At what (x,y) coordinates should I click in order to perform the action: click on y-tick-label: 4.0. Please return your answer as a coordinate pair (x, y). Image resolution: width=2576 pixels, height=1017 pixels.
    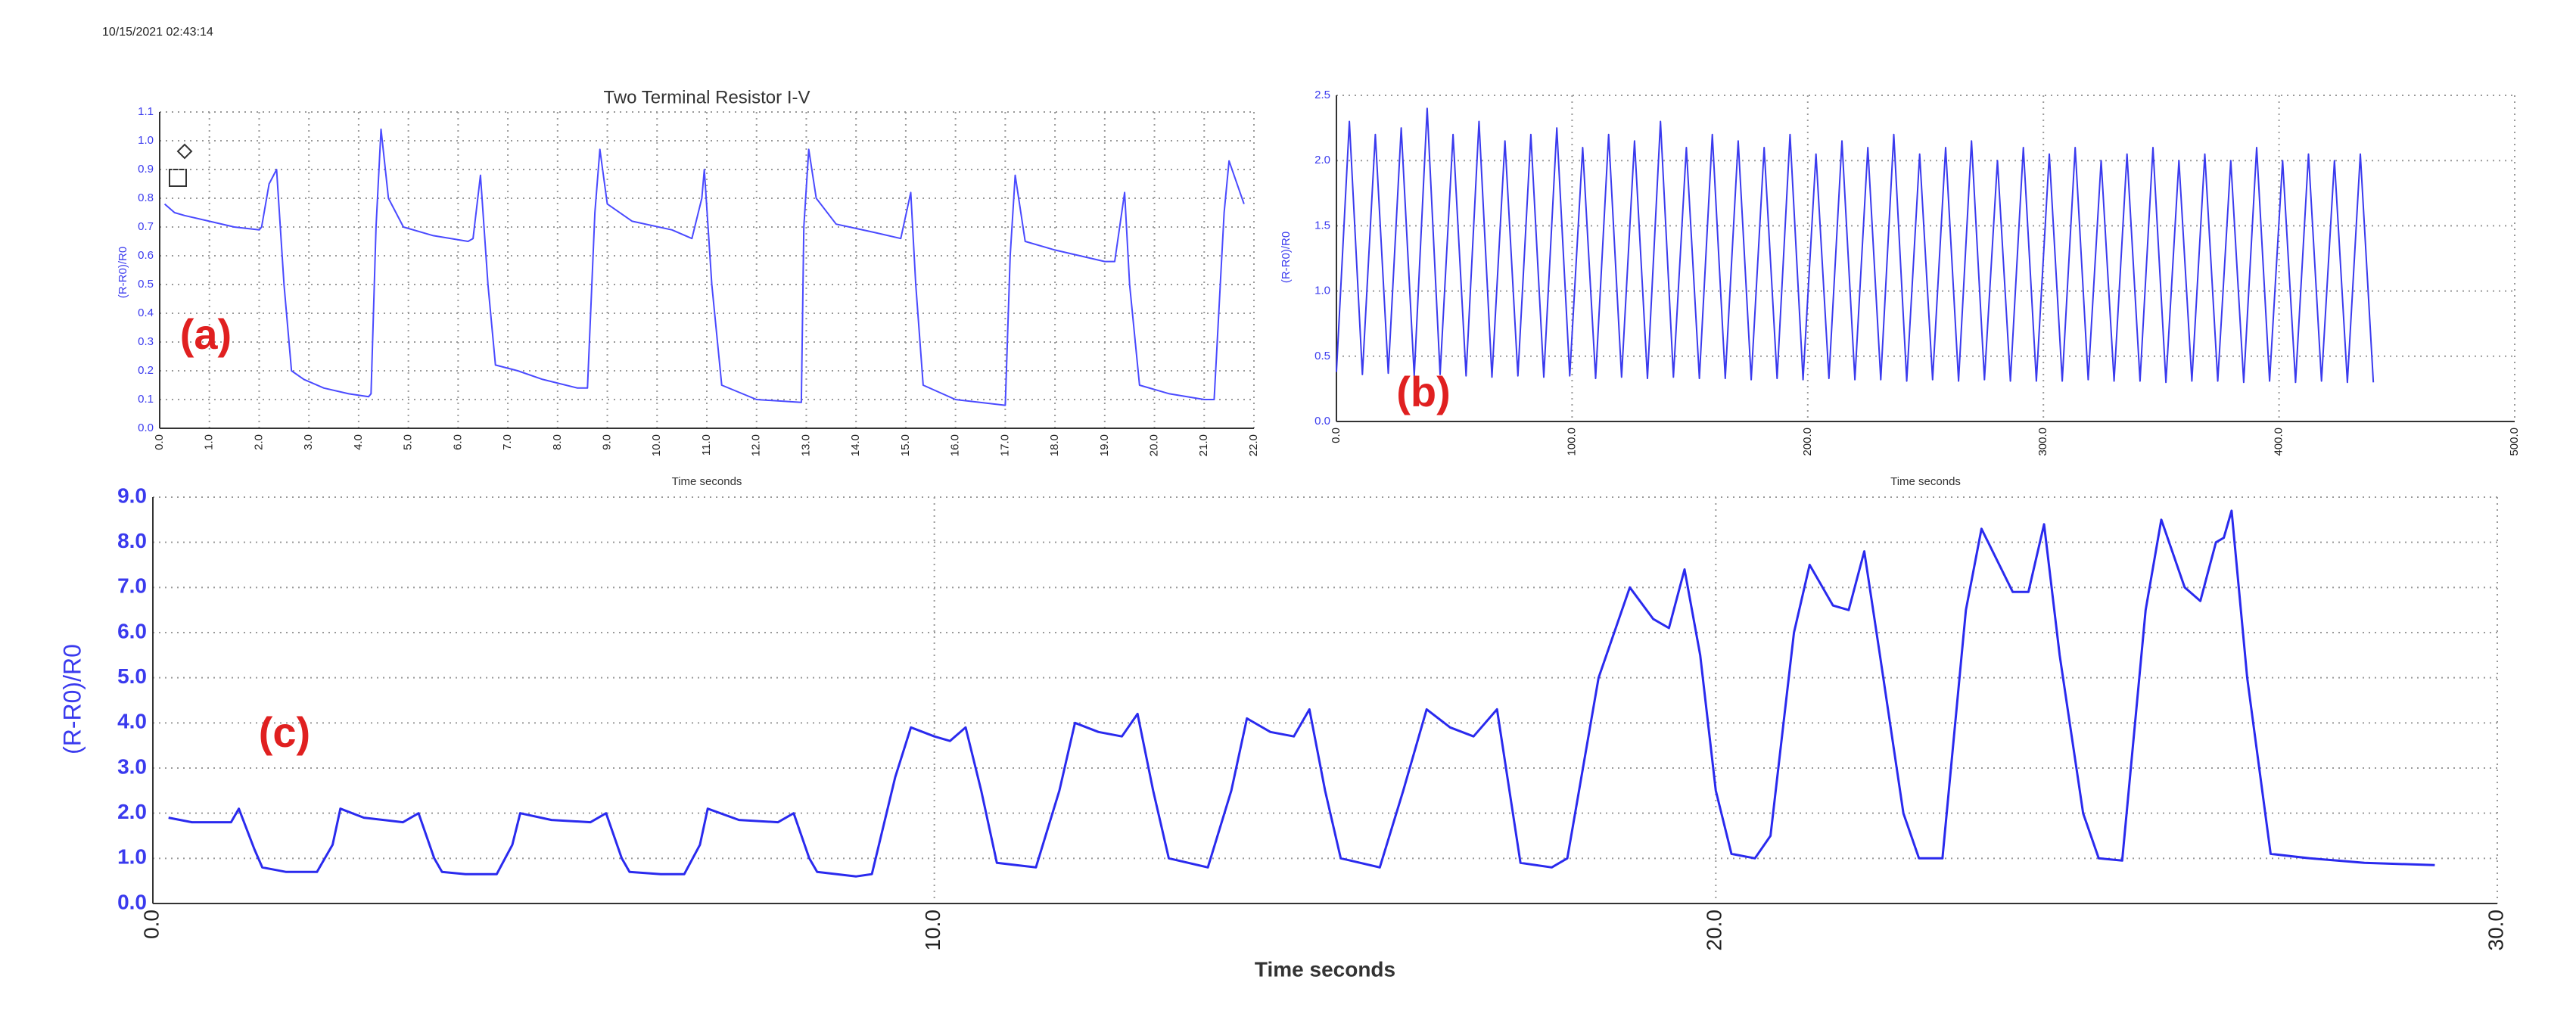
    Looking at the image, I should click on (132, 721).